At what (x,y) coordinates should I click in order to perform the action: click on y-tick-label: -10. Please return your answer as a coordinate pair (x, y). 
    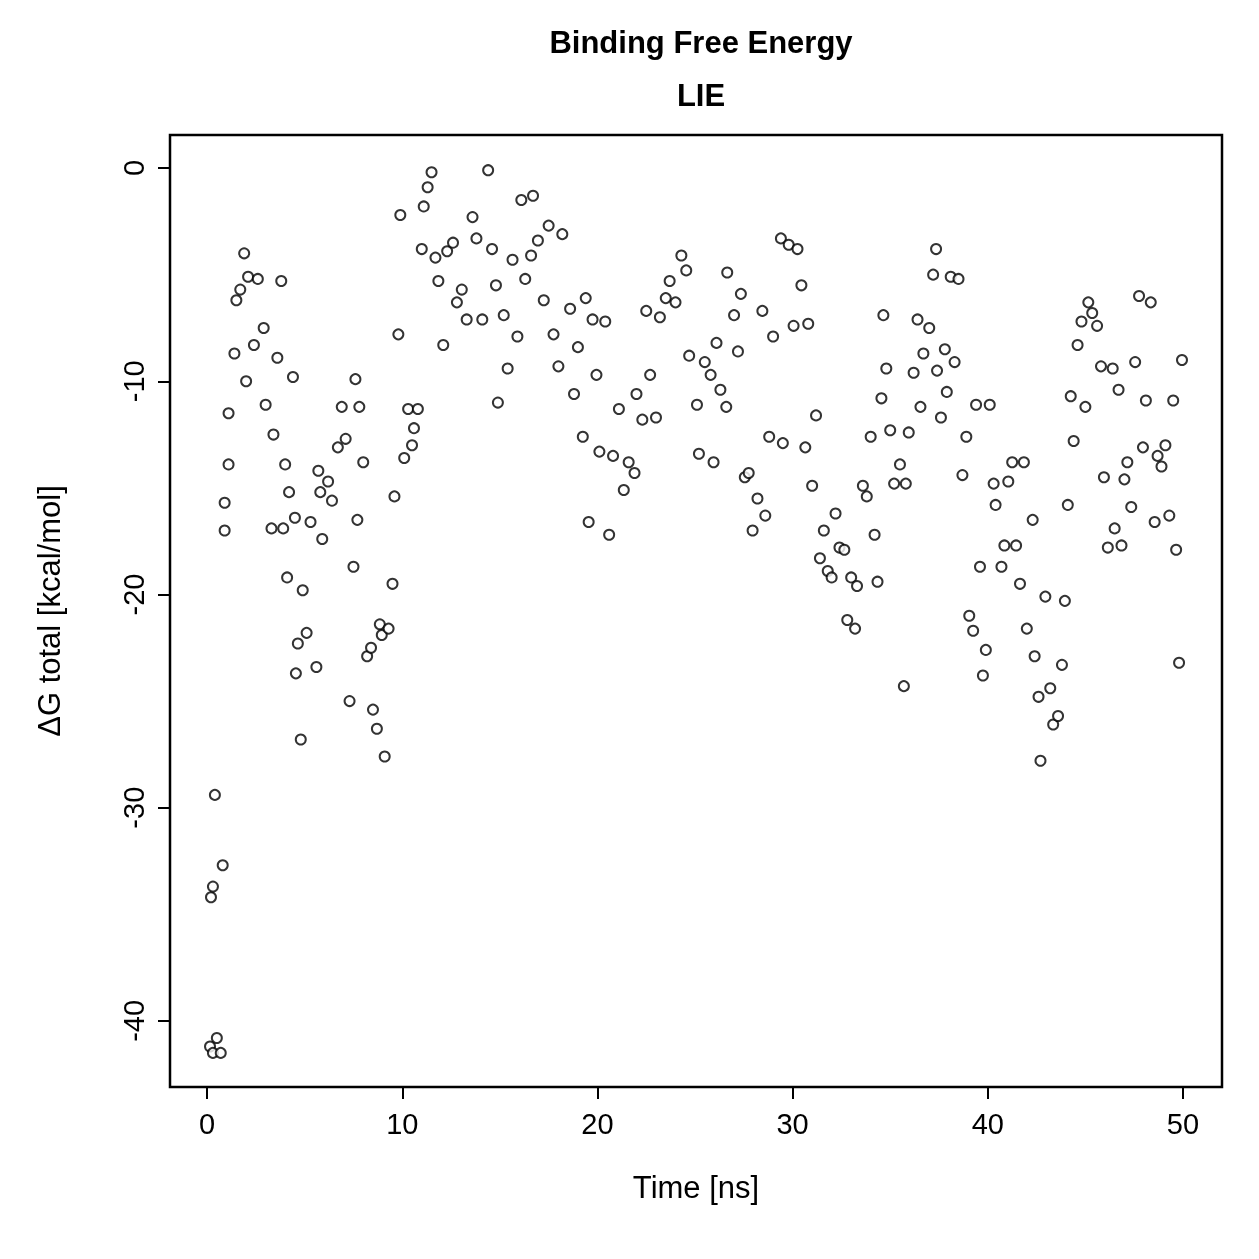
    Looking at the image, I should click on (133, 381).